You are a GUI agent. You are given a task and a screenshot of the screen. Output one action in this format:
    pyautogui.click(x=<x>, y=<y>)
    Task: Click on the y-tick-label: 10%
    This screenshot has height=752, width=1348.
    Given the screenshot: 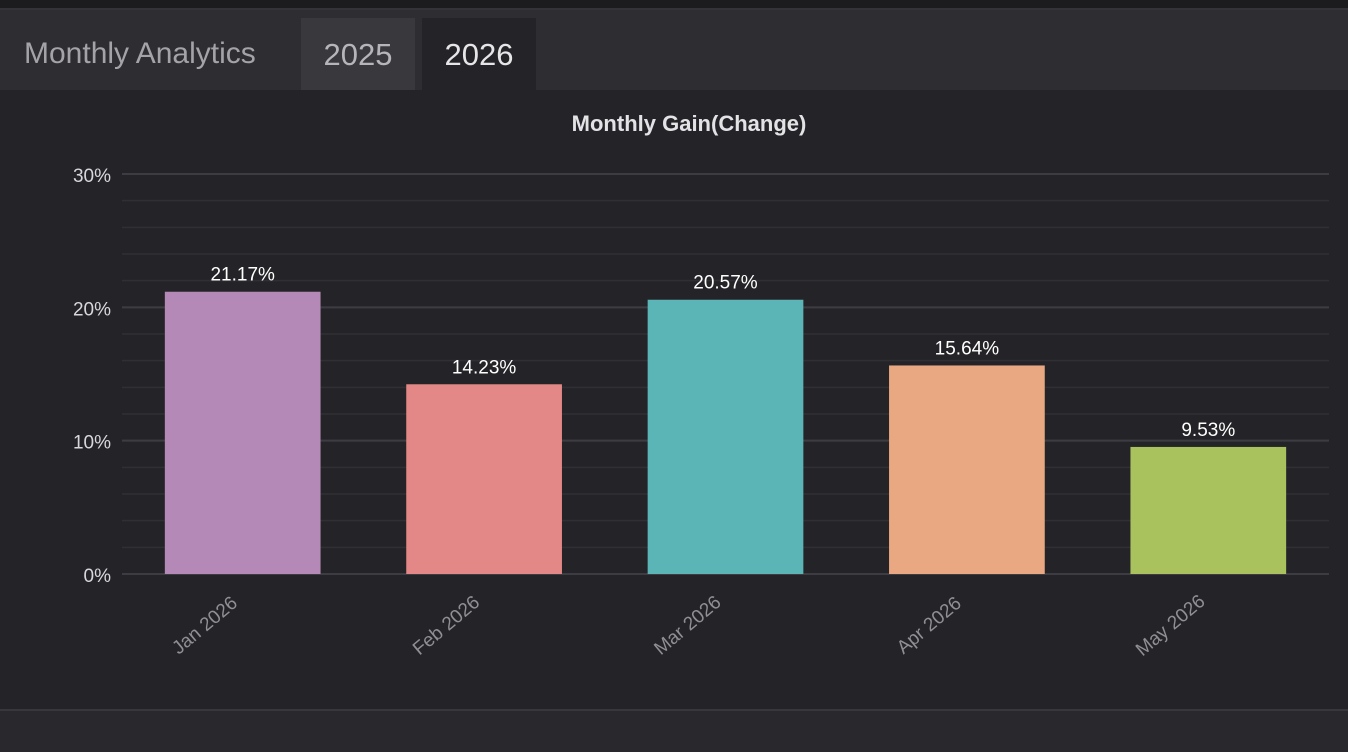 What is the action you would take?
    pyautogui.click(x=92, y=443)
    